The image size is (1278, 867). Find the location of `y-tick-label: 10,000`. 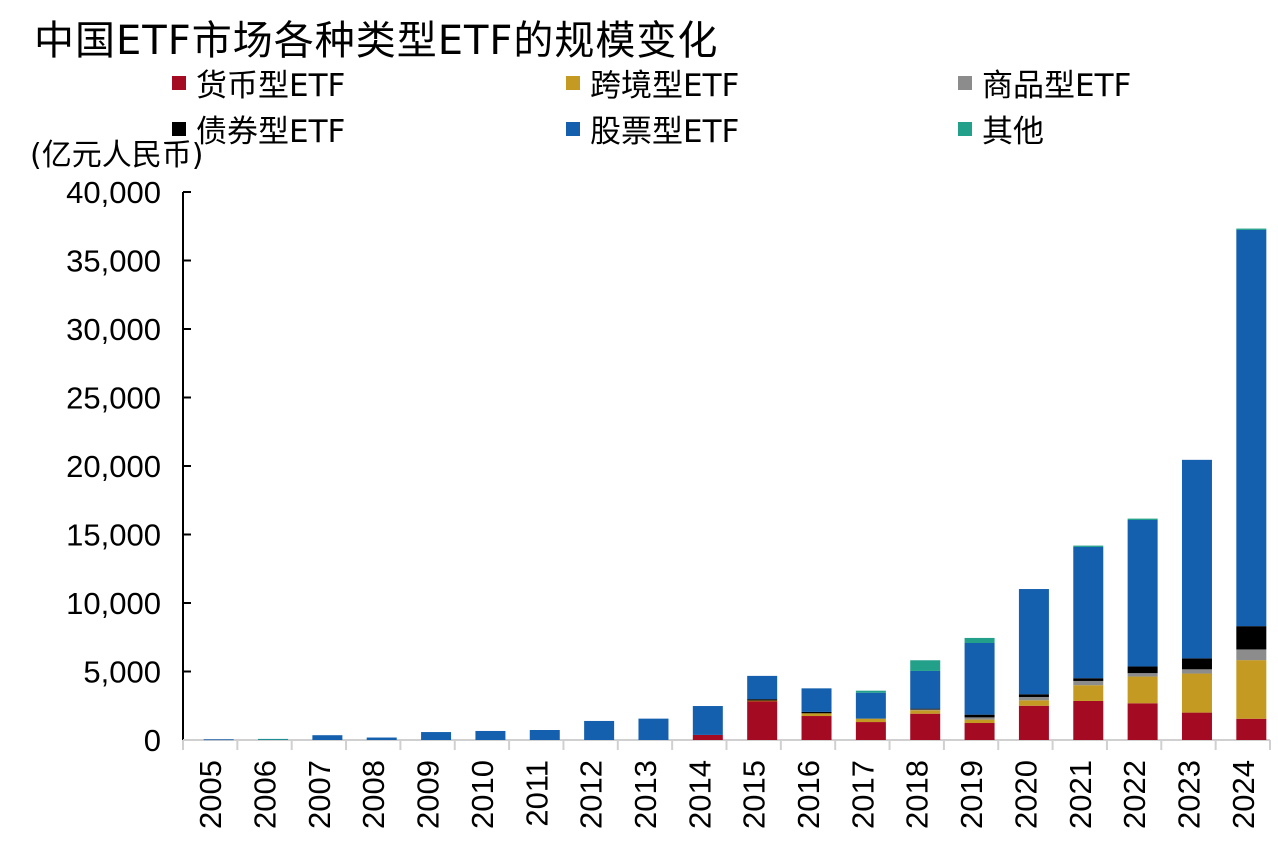

y-tick-label: 10,000 is located at coordinates (113, 603).